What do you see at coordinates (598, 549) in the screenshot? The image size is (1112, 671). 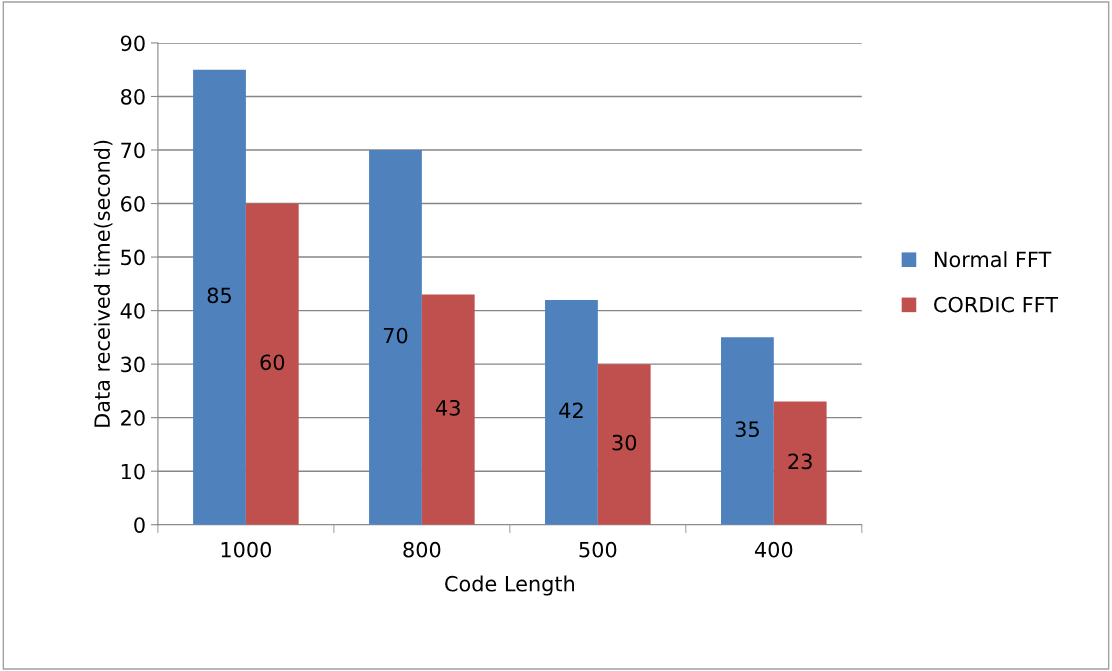 I see `x-tick-label: 500` at bounding box center [598, 549].